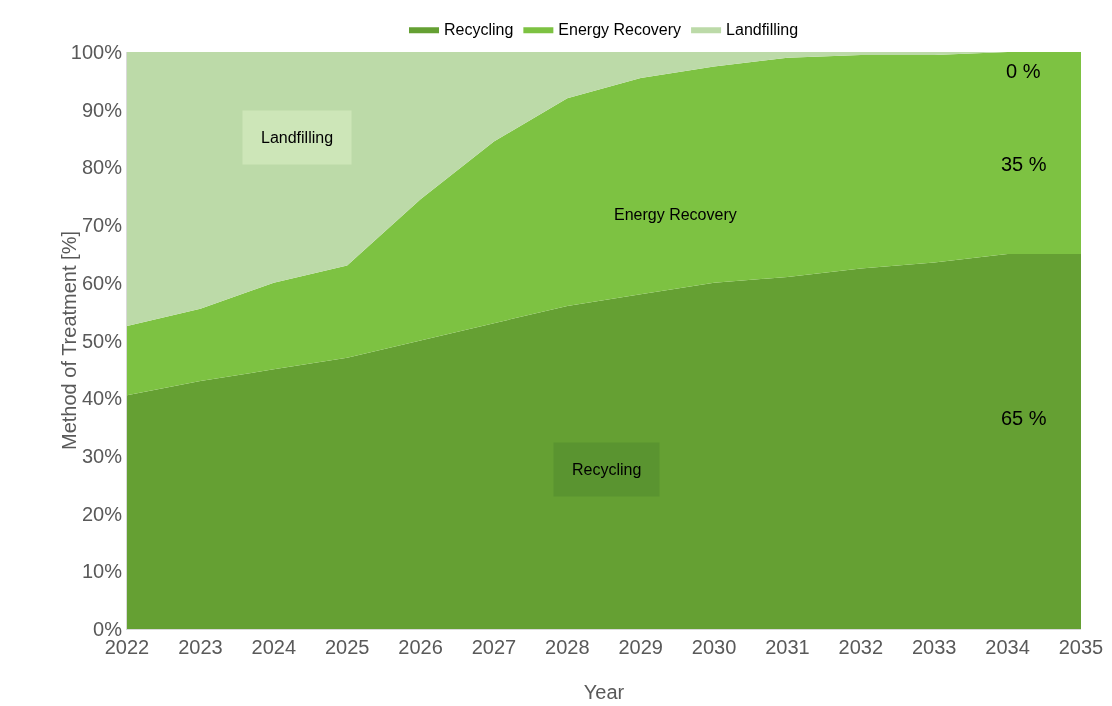 This screenshot has height=706, width=1112. I want to click on legend-label: Recycling, so click(479, 30).